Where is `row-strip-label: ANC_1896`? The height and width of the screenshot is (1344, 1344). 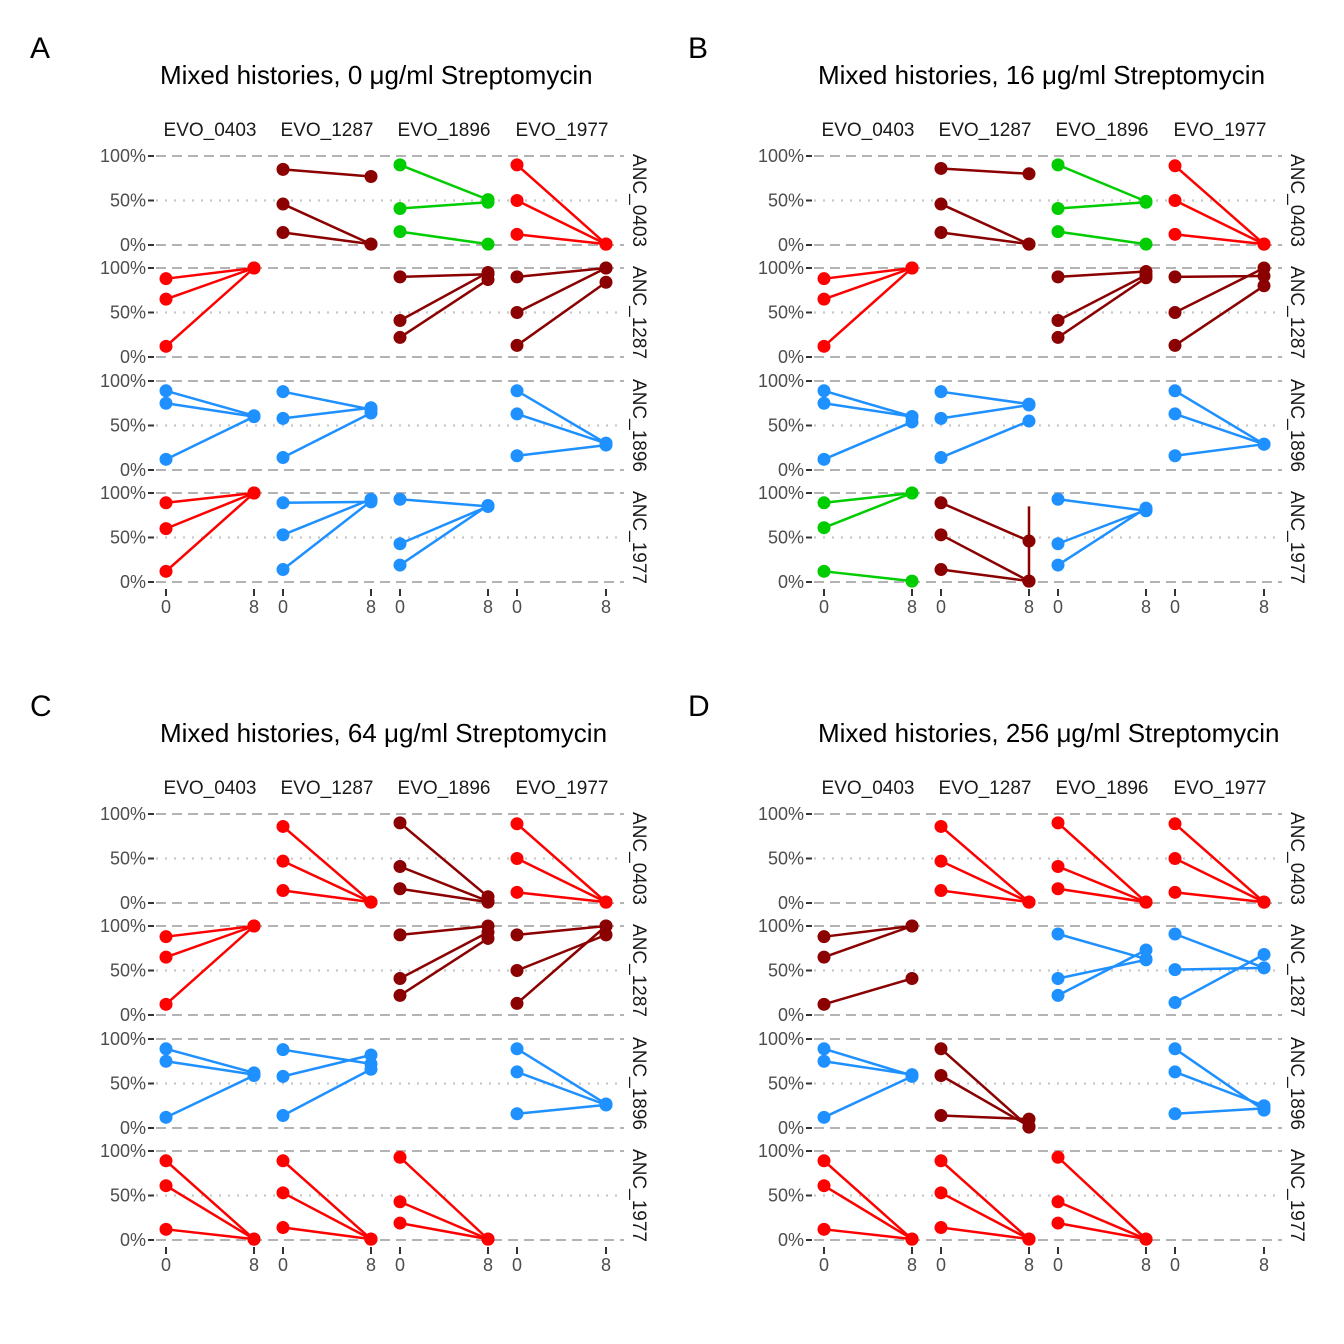
row-strip-label: ANC_1896 is located at coordinates (1296, 425).